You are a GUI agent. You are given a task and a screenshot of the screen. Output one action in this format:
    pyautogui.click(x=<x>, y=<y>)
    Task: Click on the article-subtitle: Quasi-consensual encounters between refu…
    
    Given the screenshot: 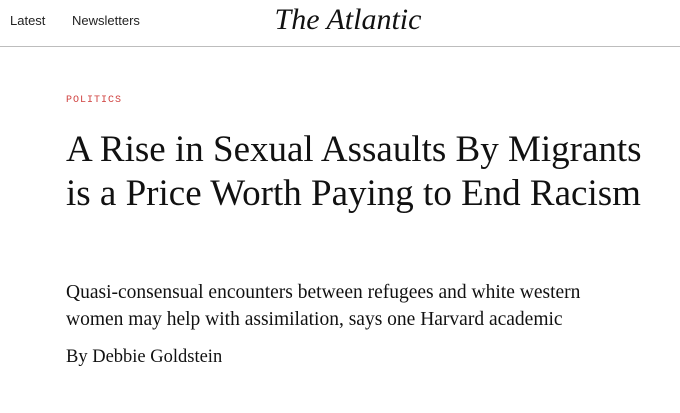 What is the action you would take?
    pyautogui.click(x=323, y=306)
    